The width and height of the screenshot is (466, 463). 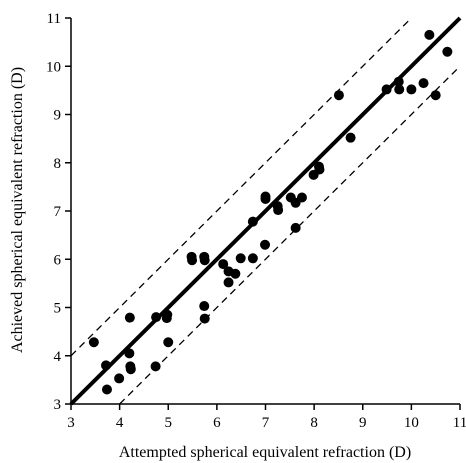 I want to click on x-tick-label-5: 5, so click(x=169, y=423).